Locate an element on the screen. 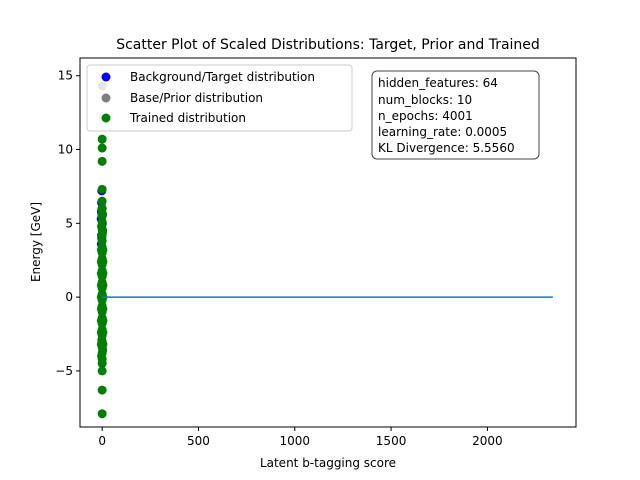 The width and height of the screenshot is (640, 480). legend-marker-prior is located at coordinates (106, 98).